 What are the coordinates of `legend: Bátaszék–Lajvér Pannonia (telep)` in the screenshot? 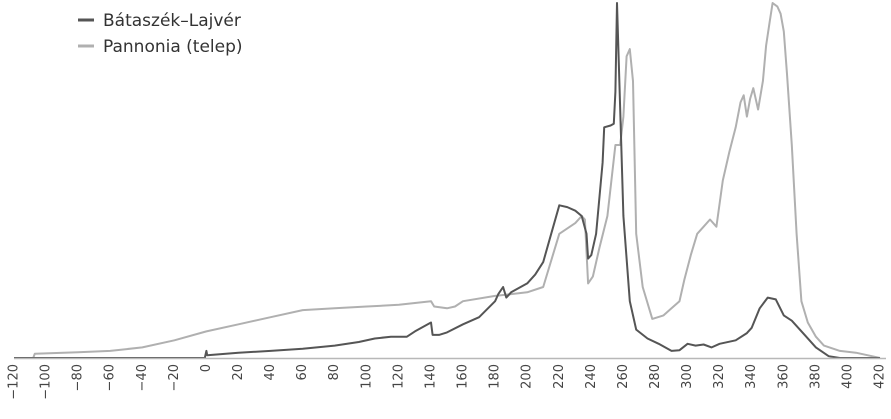 It's located at (160, 34).